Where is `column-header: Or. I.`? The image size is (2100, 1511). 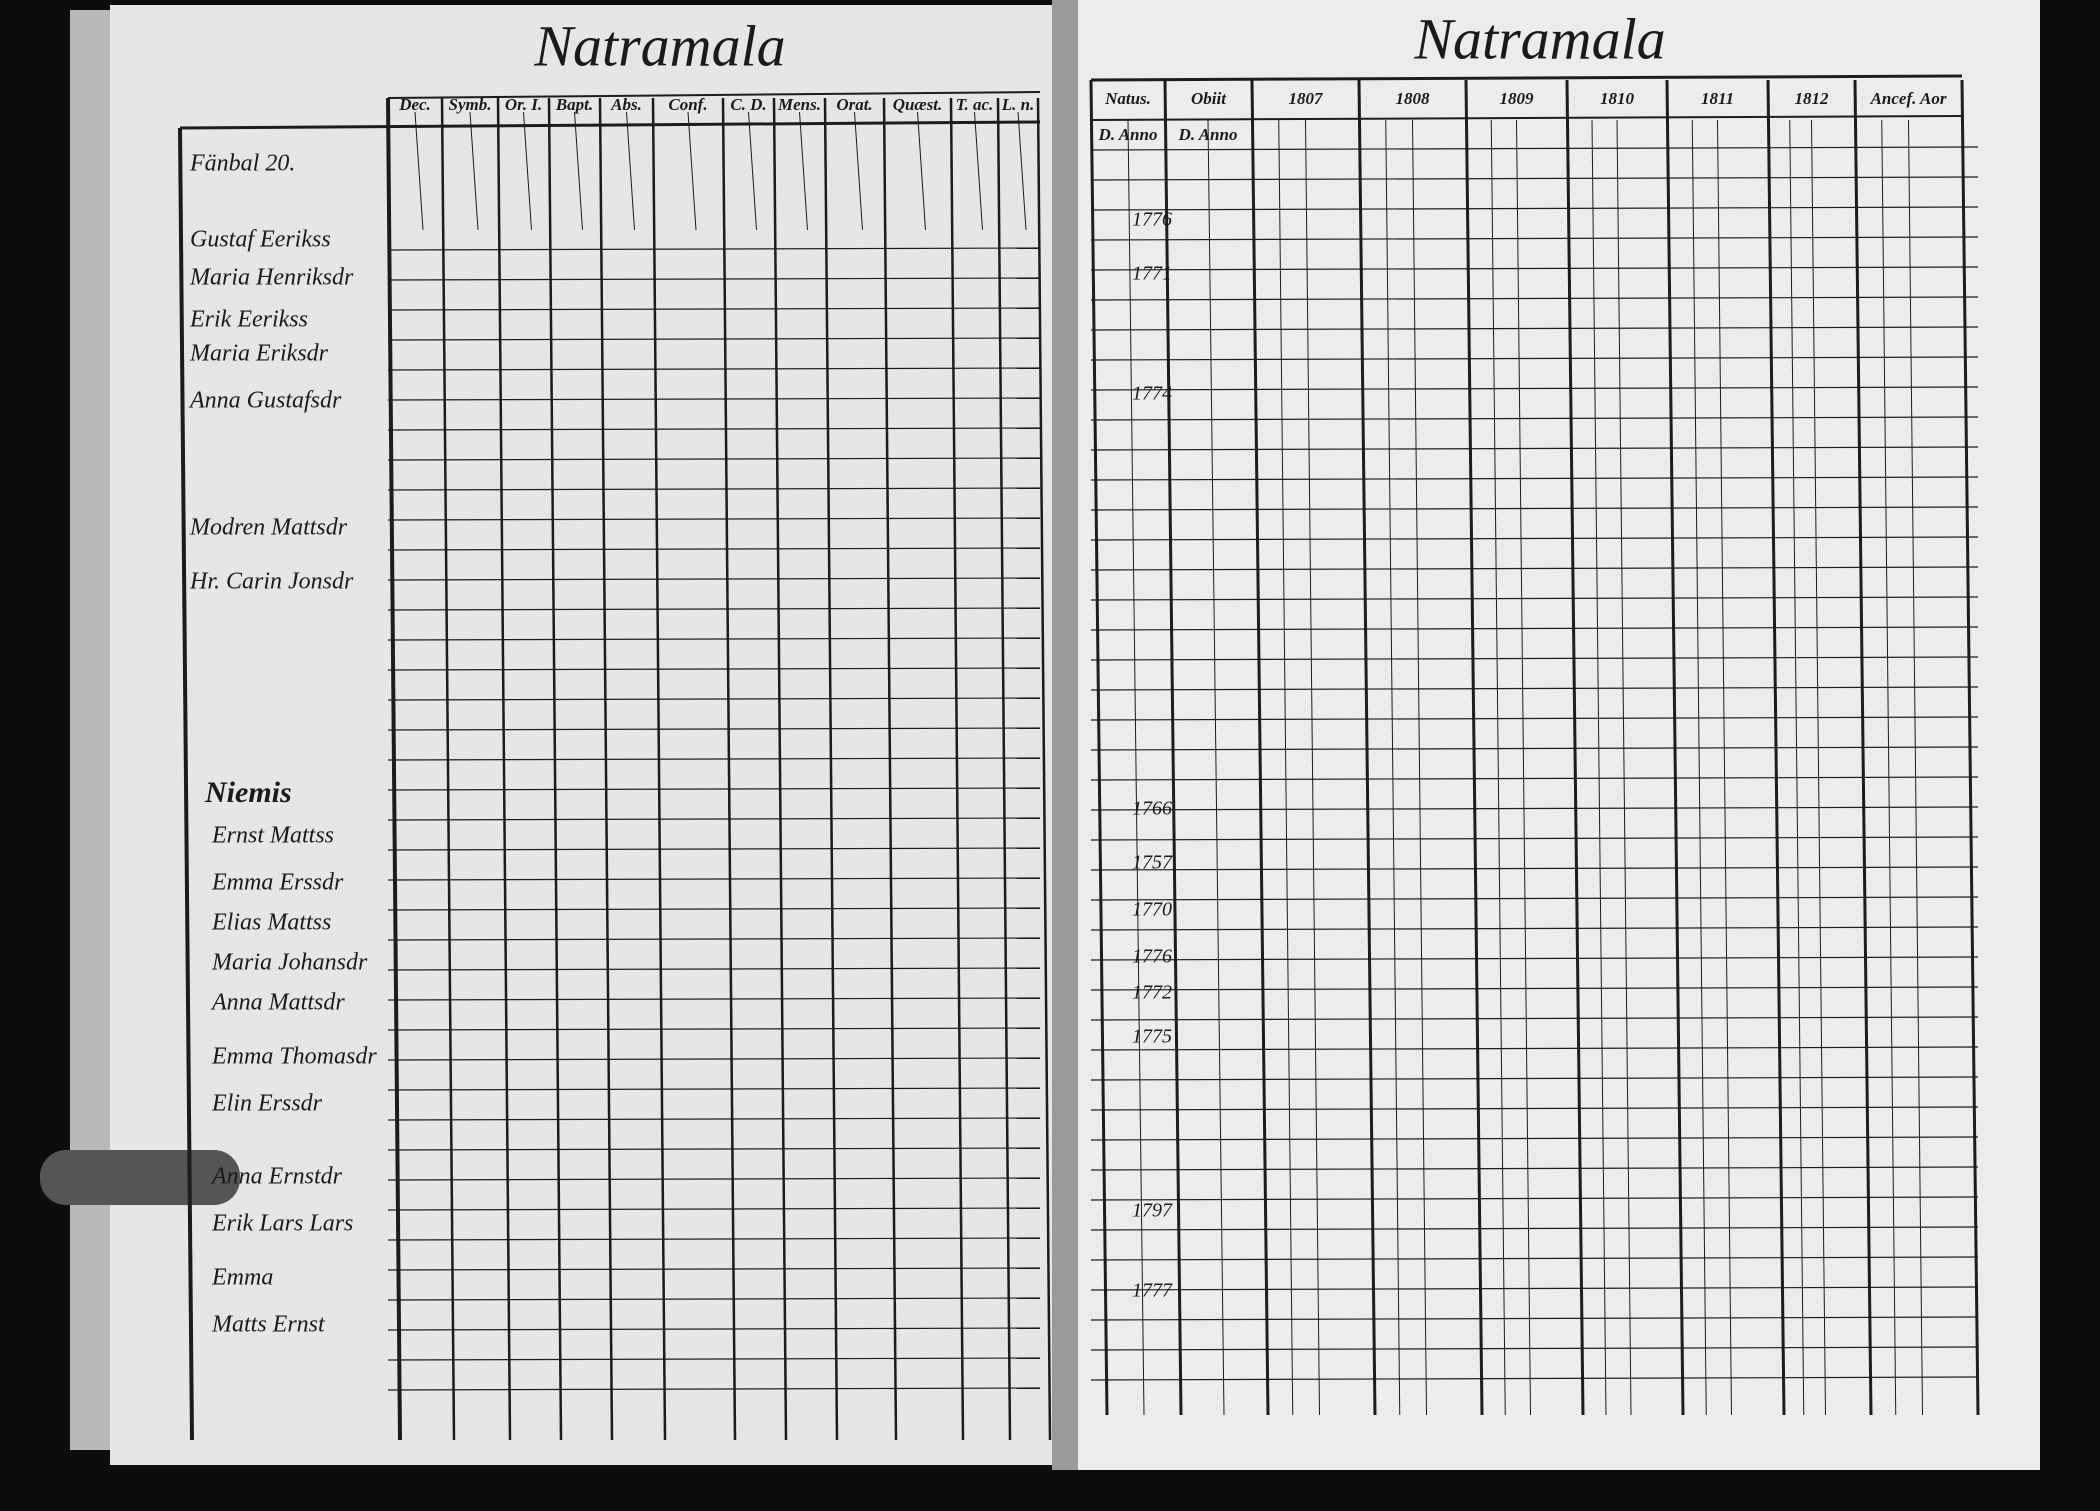
column-header: Or. I. is located at coordinates (523, 104).